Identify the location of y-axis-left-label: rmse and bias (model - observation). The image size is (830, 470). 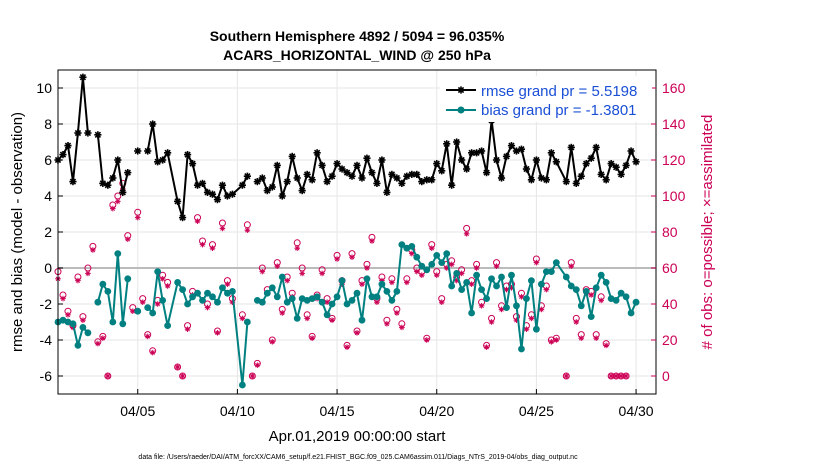
(17, 232).